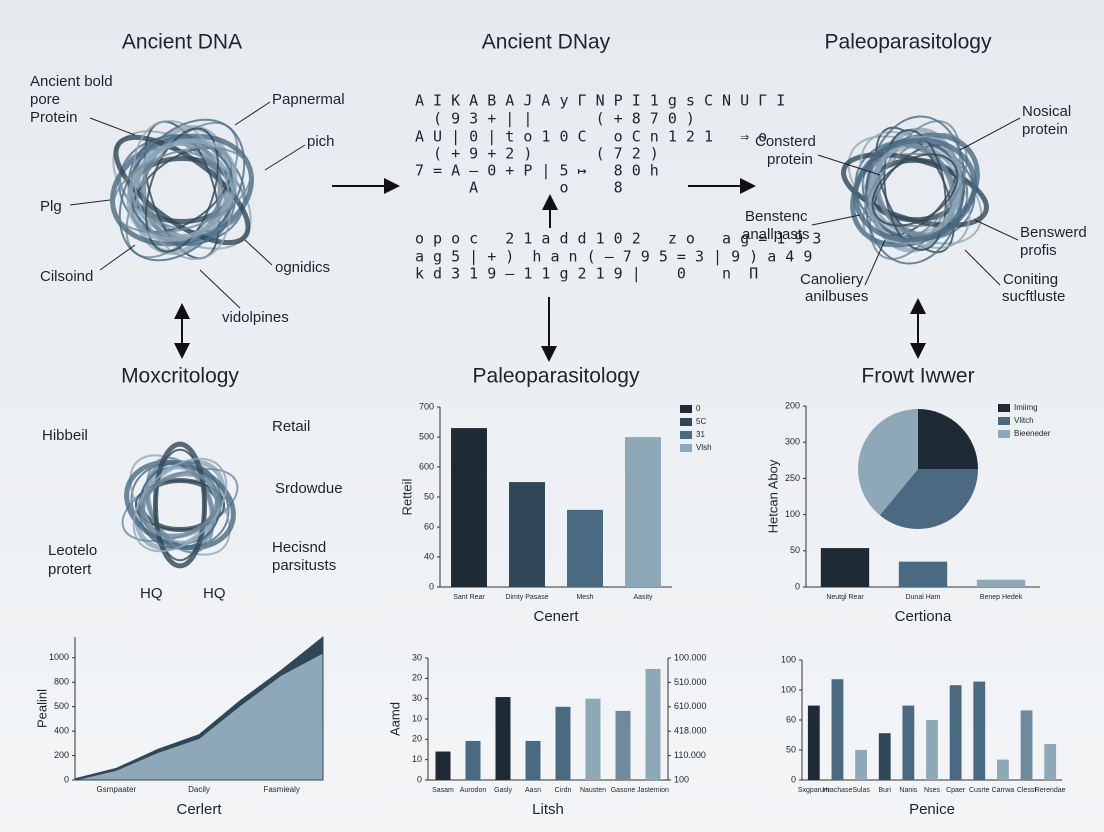  What do you see at coordinates (1050, 790) in the screenshot?
I see `x-tick-label: Rerendae` at bounding box center [1050, 790].